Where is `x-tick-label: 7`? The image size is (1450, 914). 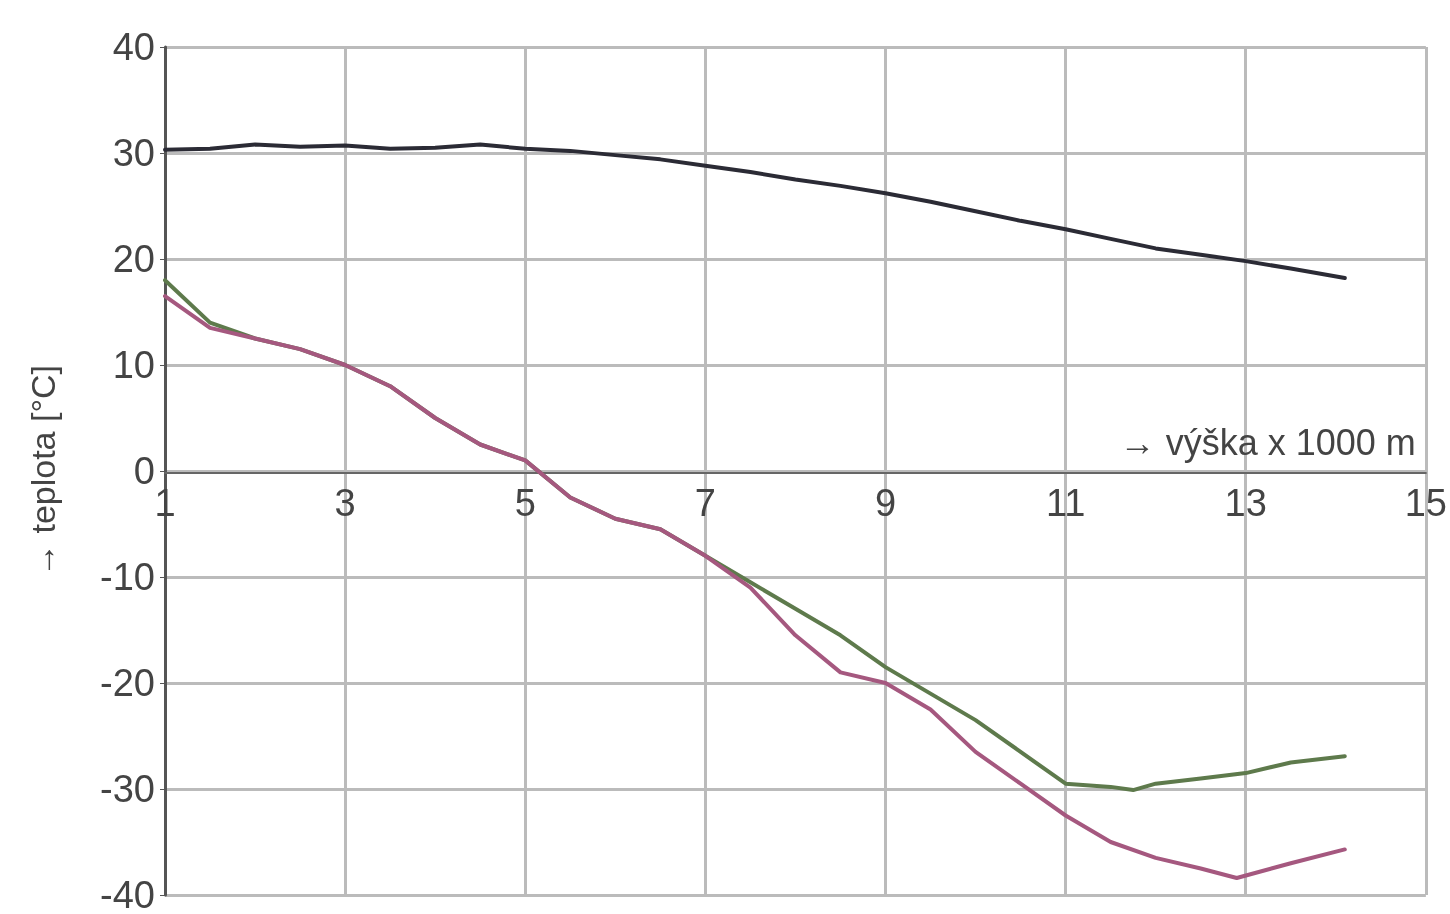
x-tick-label: 7 is located at coordinates (705, 502).